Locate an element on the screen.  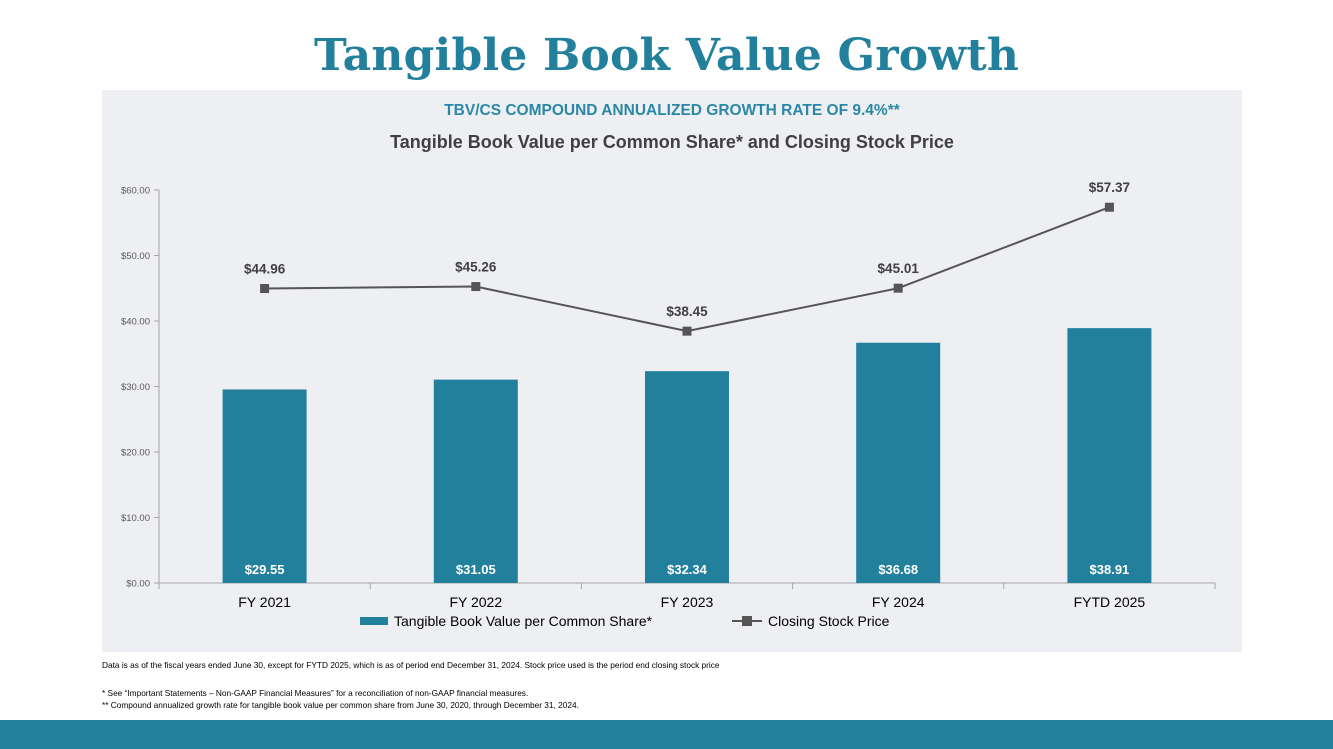
x-tick-label: FY 2022 is located at coordinates (475, 602).